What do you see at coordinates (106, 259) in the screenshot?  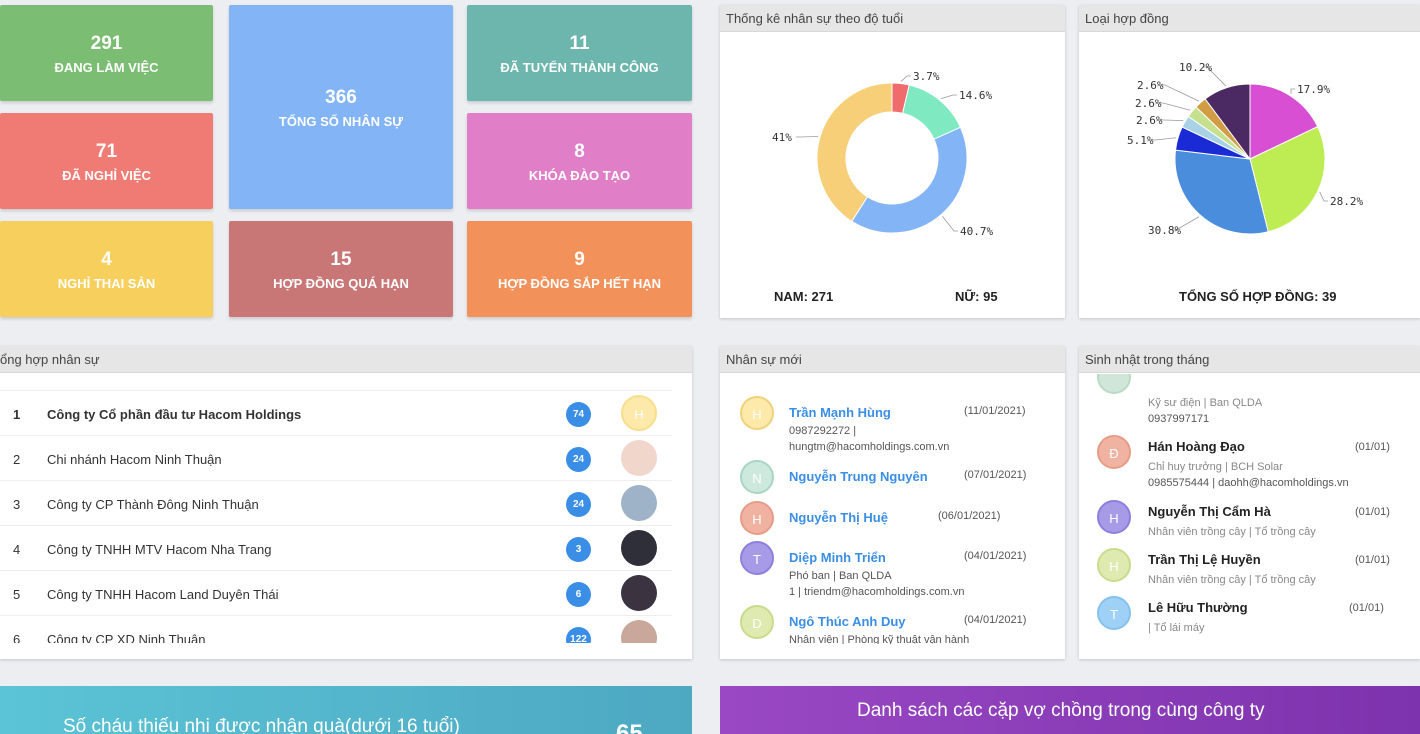 I see `tile-value: 4` at bounding box center [106, 259].